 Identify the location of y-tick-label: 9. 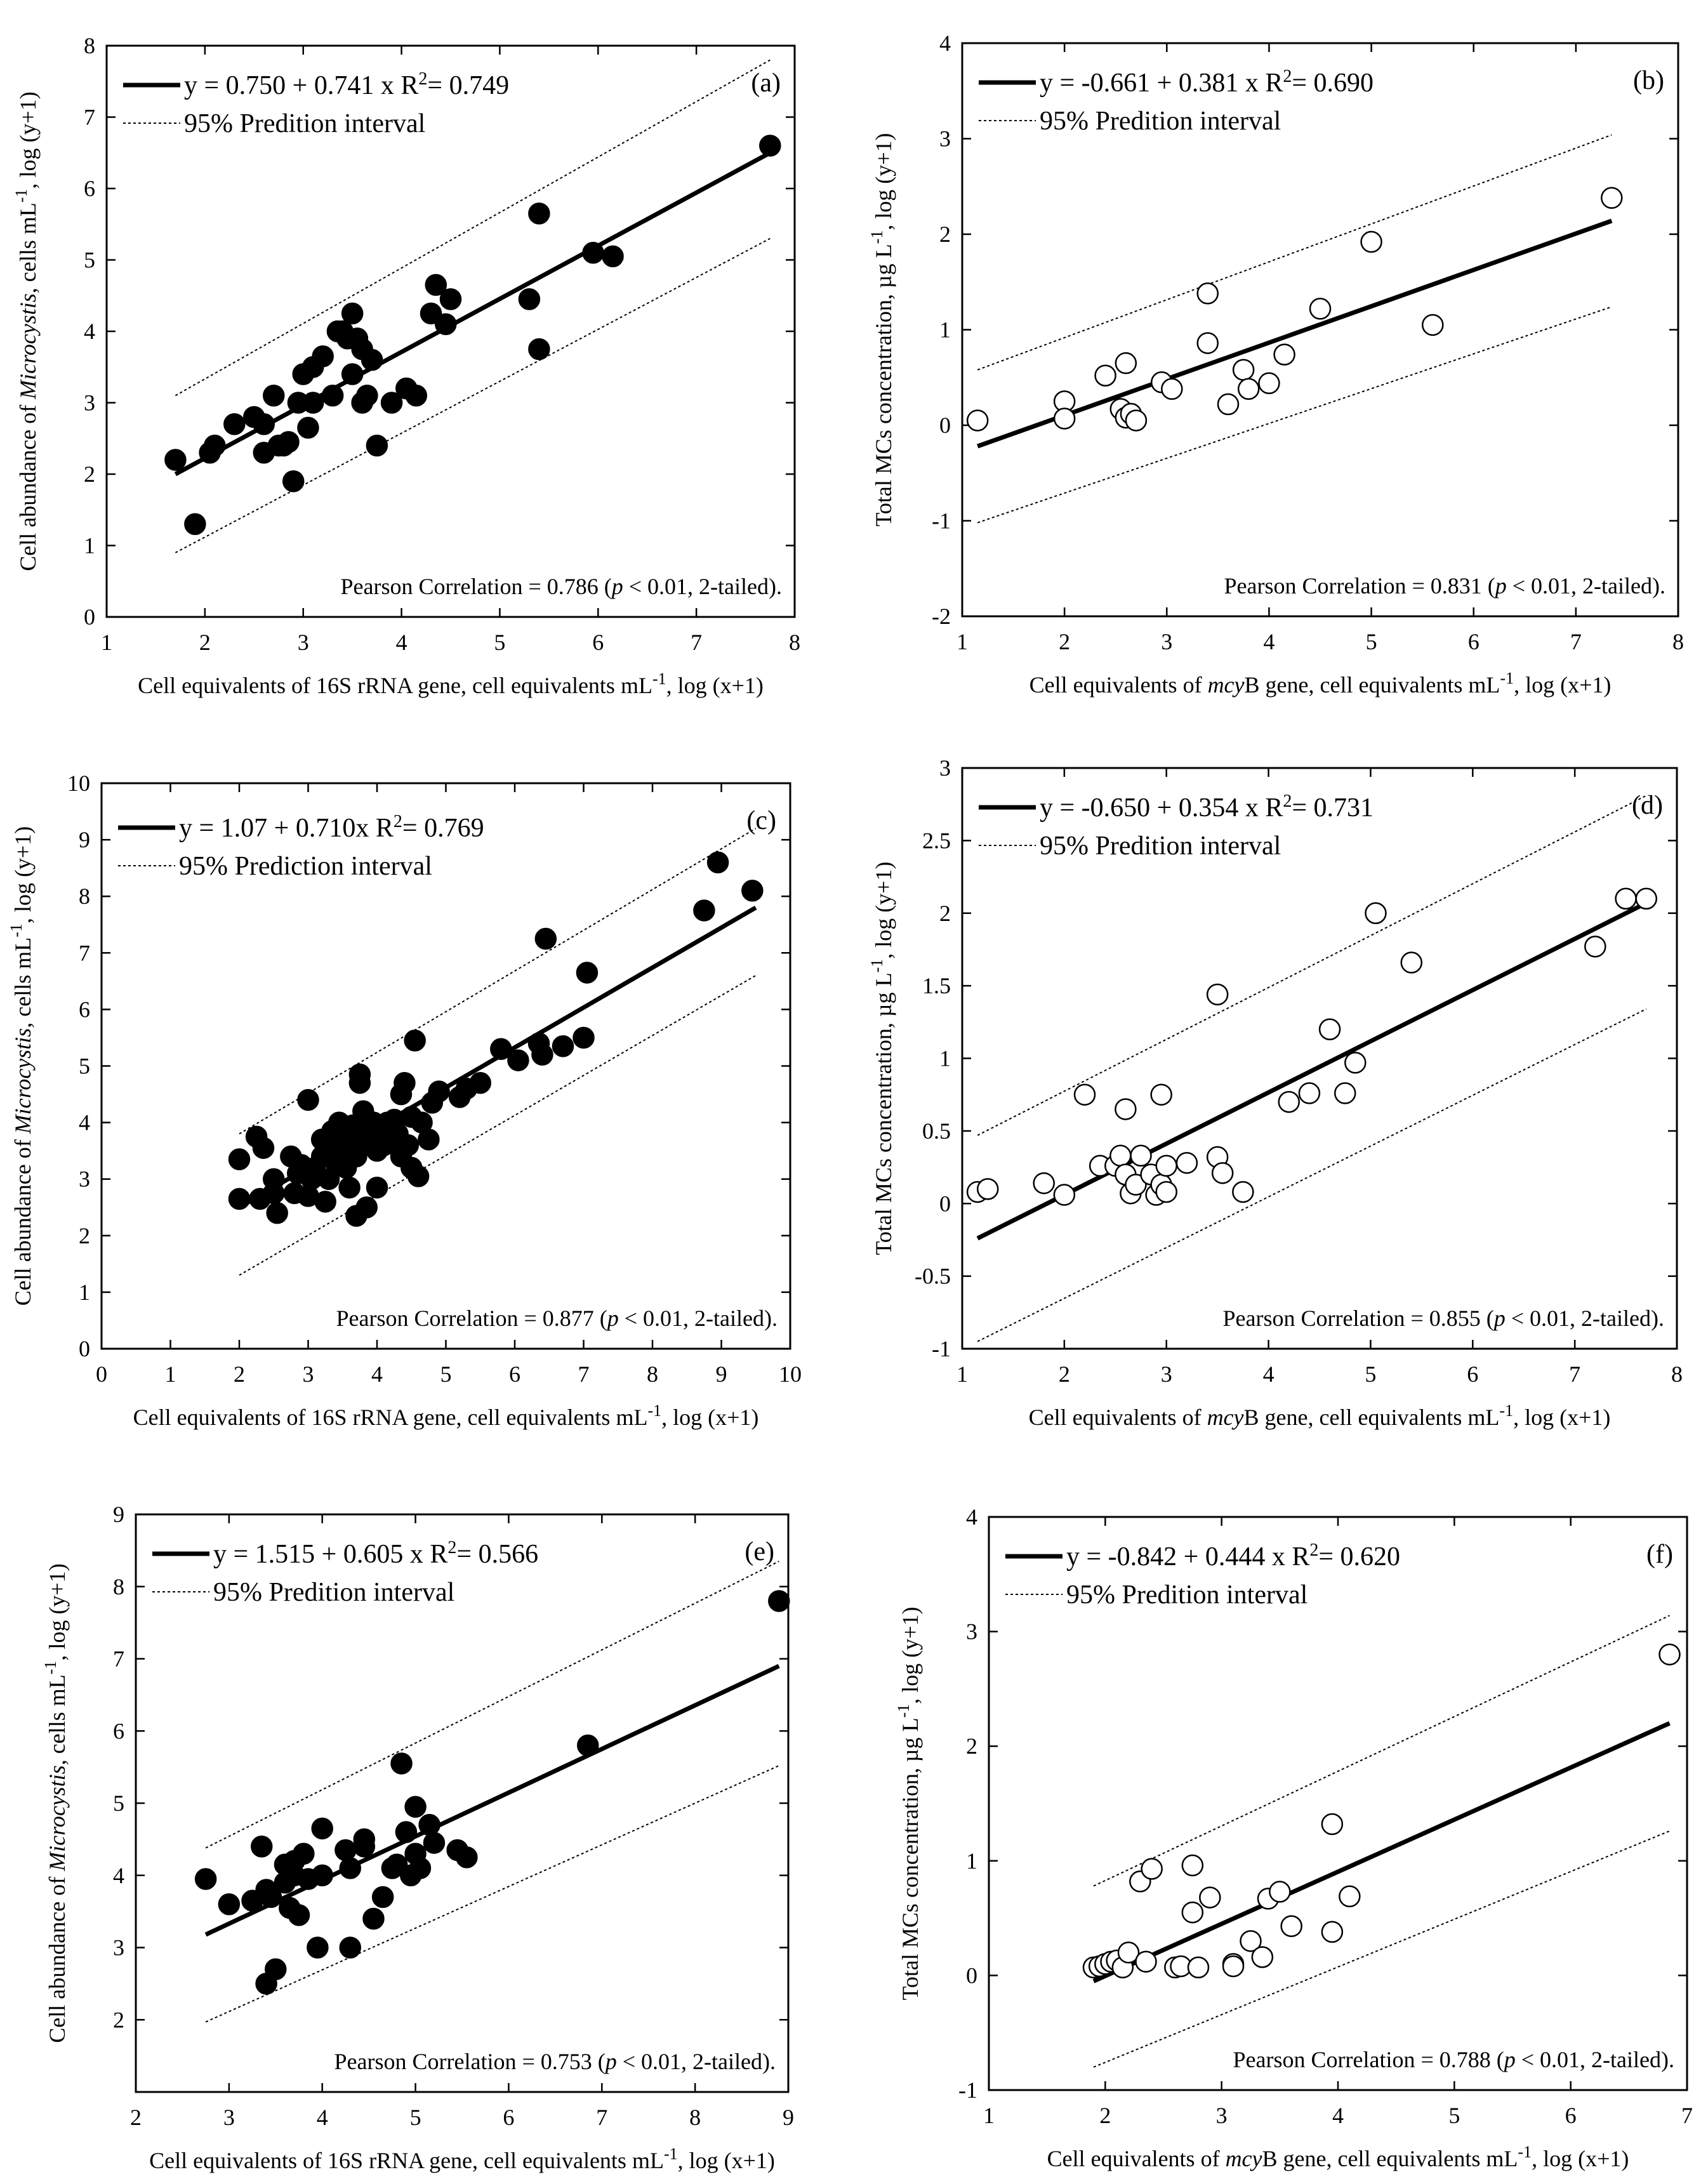
(118, 1514).